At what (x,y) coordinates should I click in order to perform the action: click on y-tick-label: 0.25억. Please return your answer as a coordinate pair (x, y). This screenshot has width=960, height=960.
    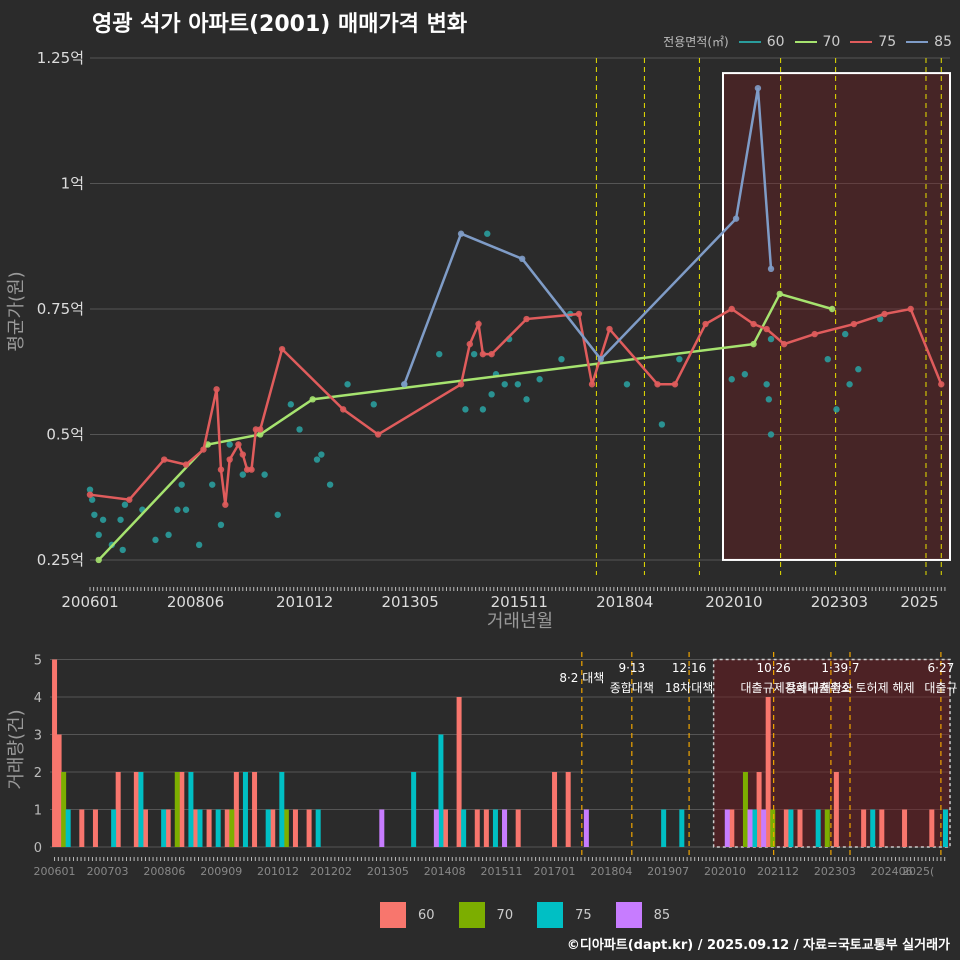
    Looking at the image, I should click on (60, 560).